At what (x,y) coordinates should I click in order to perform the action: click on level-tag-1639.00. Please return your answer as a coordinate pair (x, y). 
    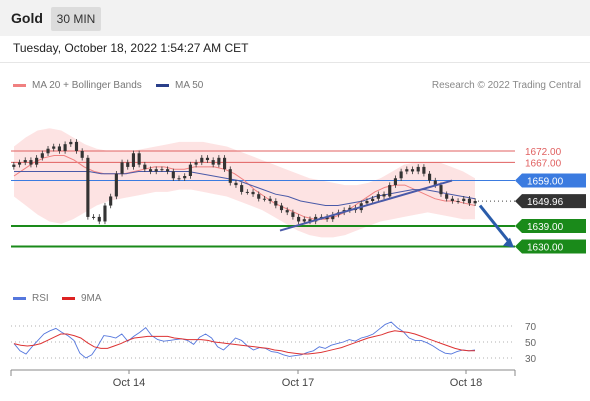
    Looking at the image, I should click on (550, 226).